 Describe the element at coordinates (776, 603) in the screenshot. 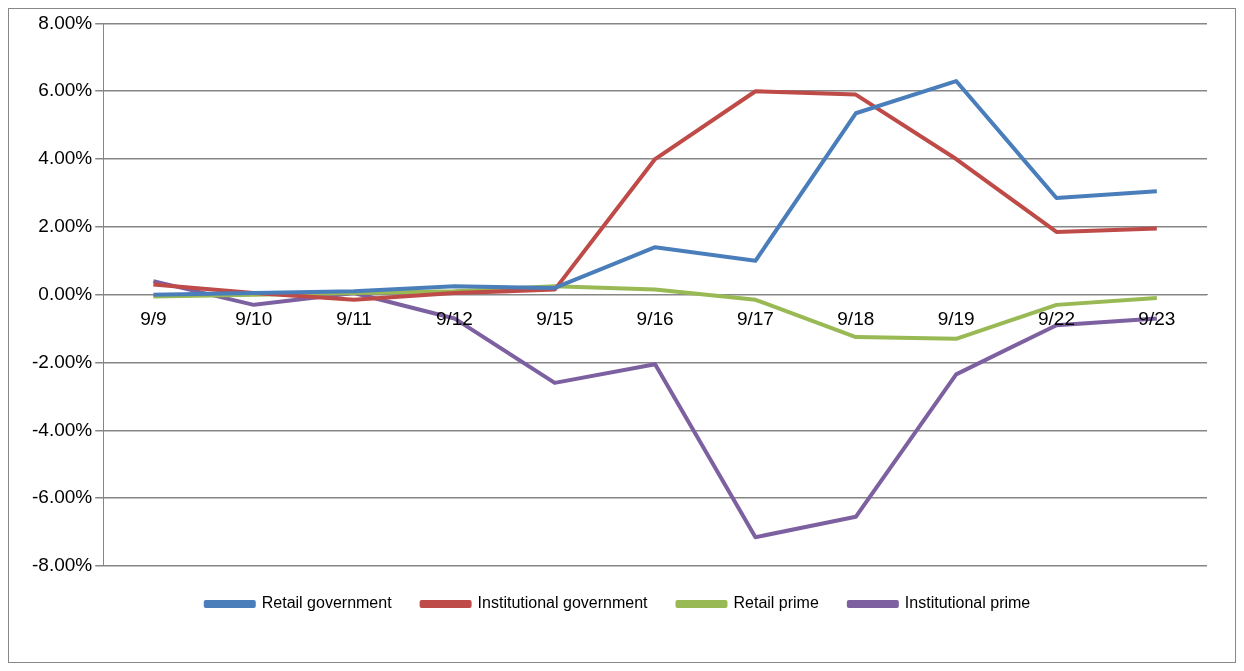

I see `legend-label: Retail prime` at that location.